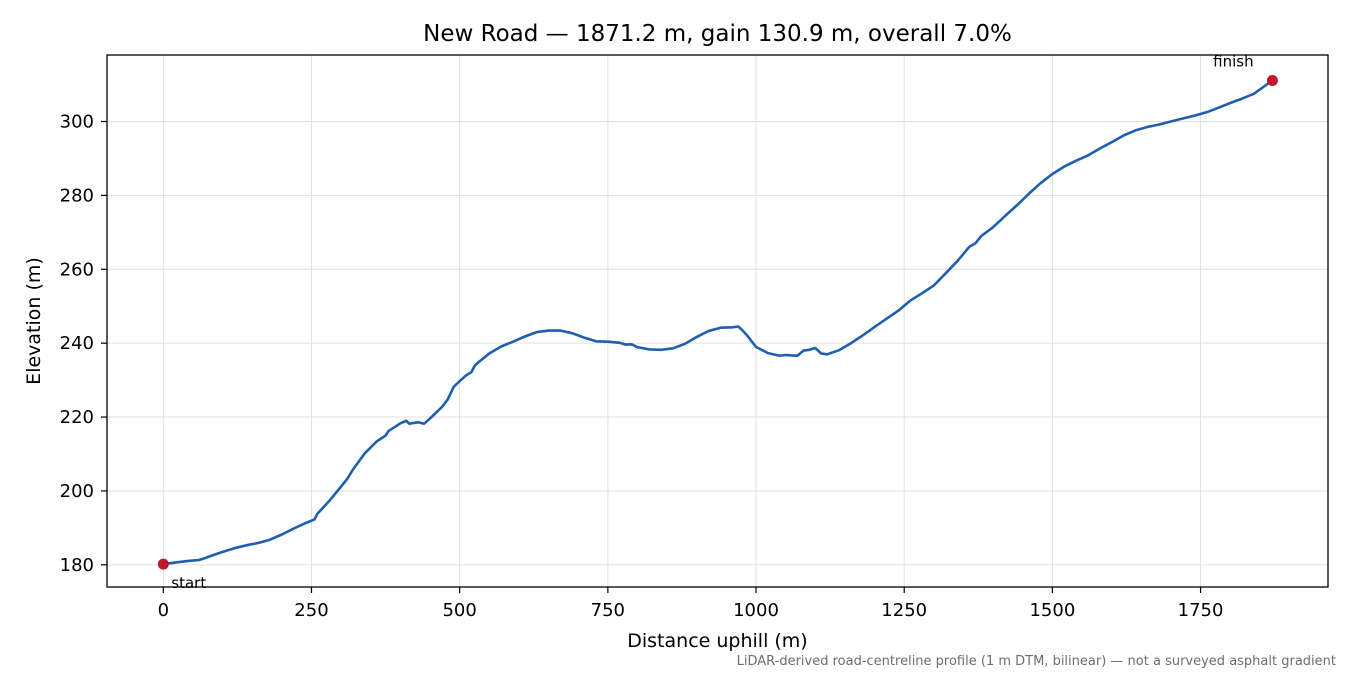  Describe the element at coordinates (188, 583) in the screenshot. I see `start-label: start` at that location.